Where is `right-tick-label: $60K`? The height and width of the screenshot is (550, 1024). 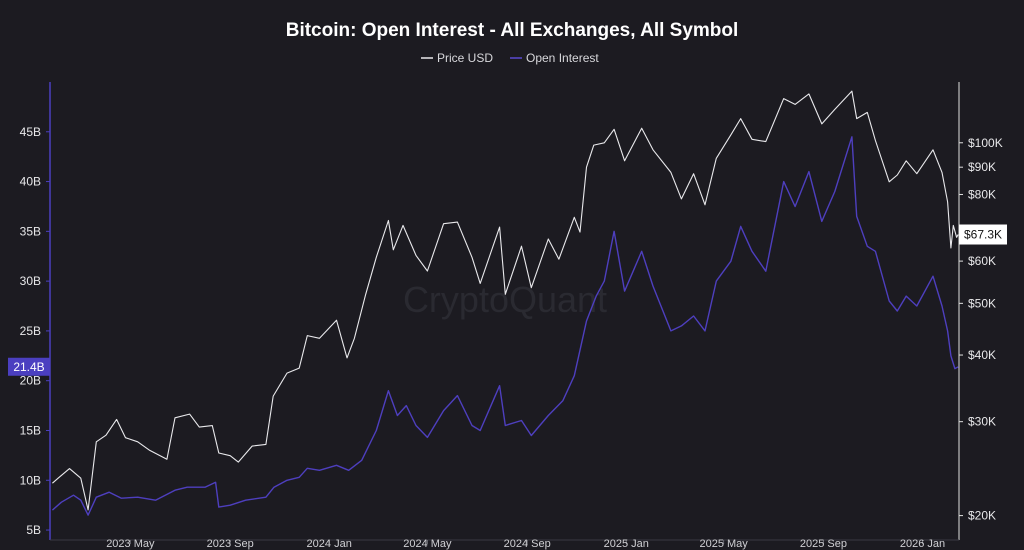
right-tick-label: $60K is located at coordinates (982, 261).